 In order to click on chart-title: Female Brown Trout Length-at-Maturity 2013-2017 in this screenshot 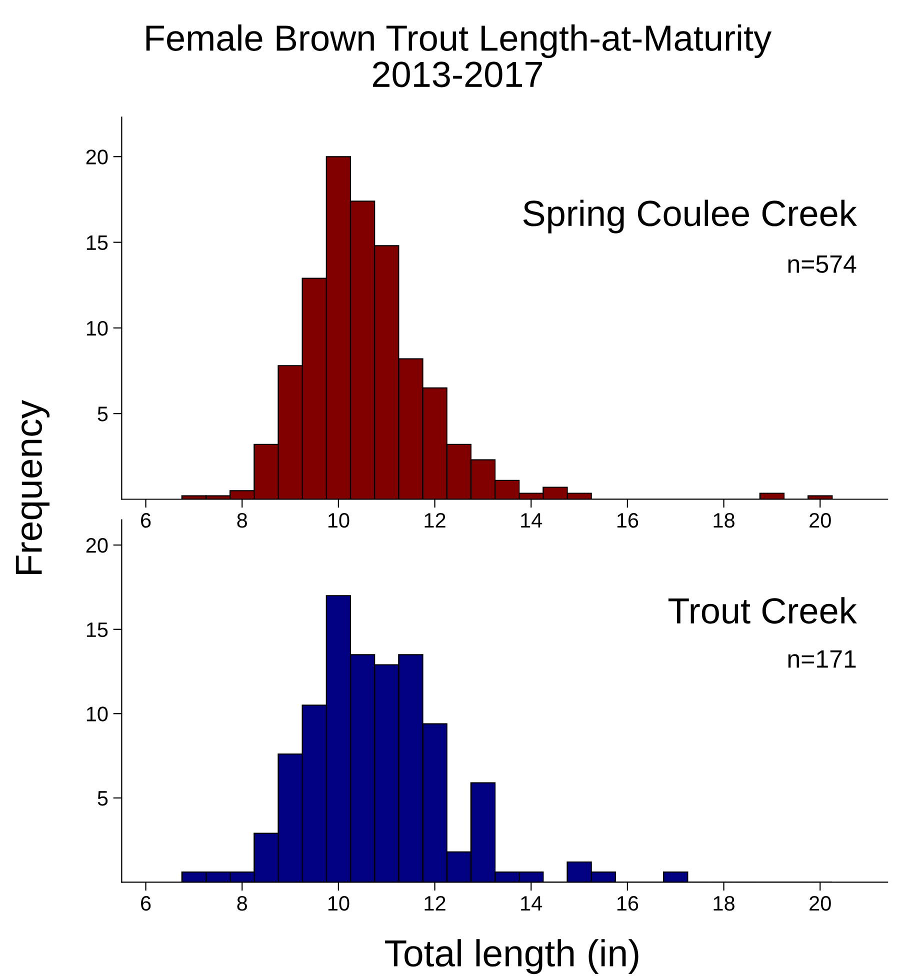, I will do `click(459, 56)`.